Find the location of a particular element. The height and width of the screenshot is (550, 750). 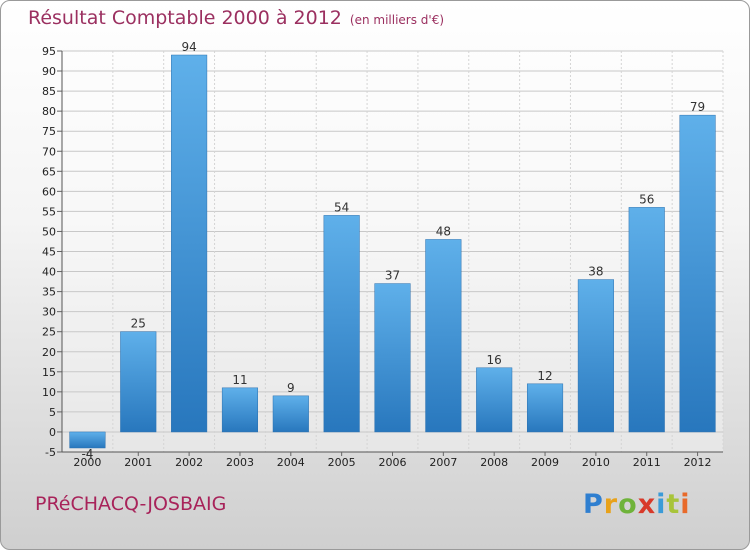

y-tick-label: 25 is located at coordinates (49, 332).